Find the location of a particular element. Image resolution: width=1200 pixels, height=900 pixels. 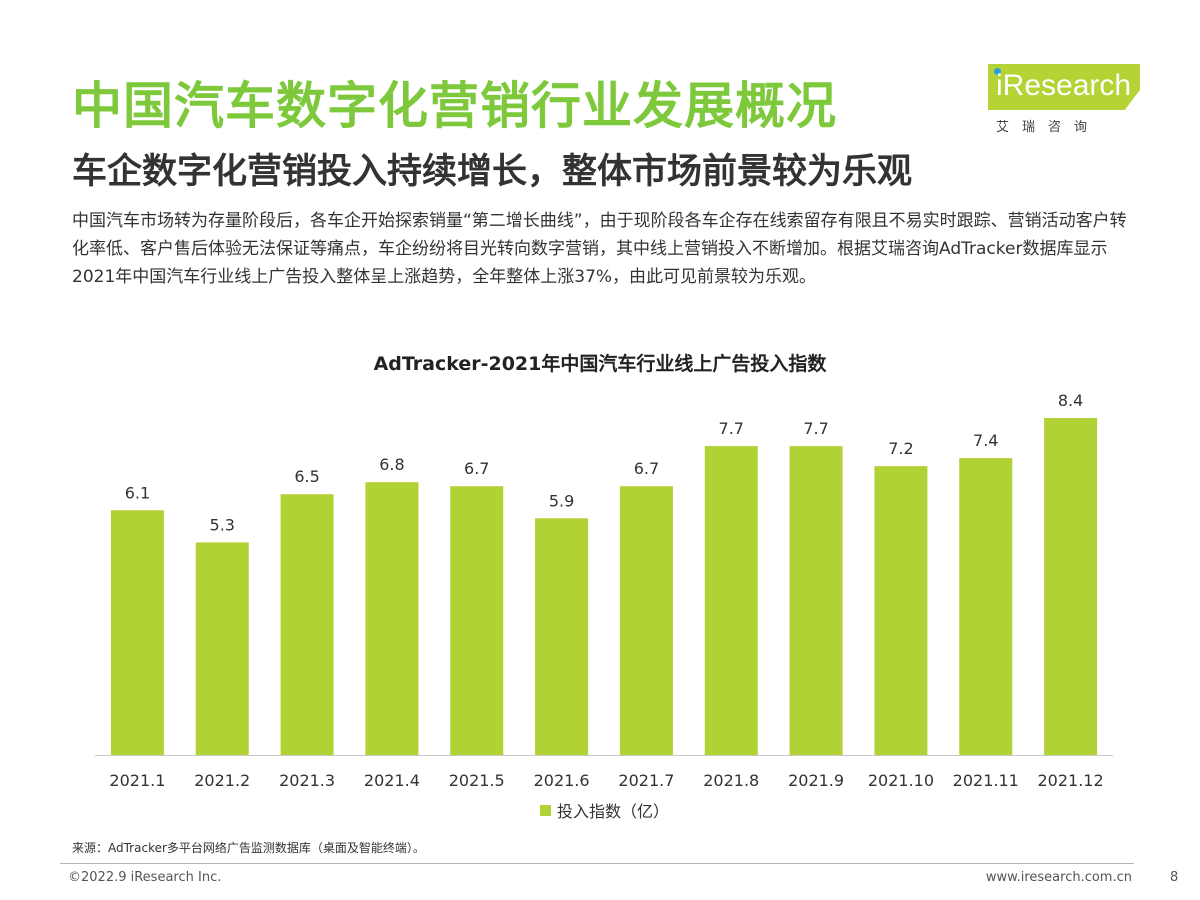

x-tick-label-2021.8: 2021.8 is located at coordinates (731, 780).